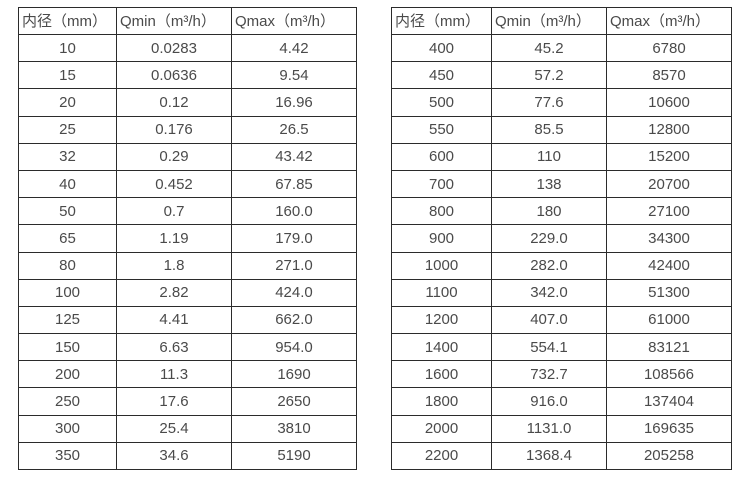 The image size is (750, 483). What do you see at coordinates (669, 102) in the screenshot?
I see `table-cell: 10600` at bounding box center [669, 102].